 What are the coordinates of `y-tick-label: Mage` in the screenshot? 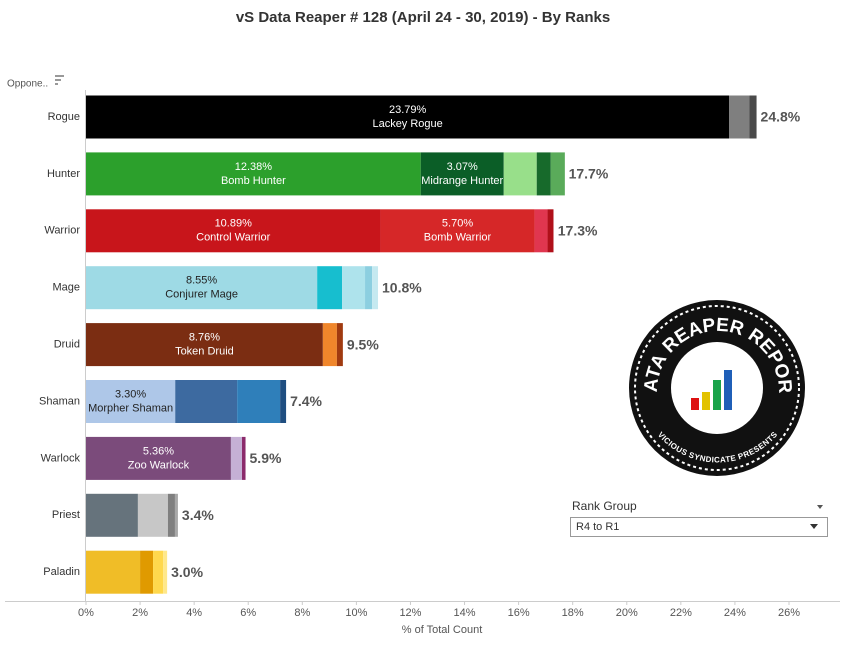 It's located at (66, 288).